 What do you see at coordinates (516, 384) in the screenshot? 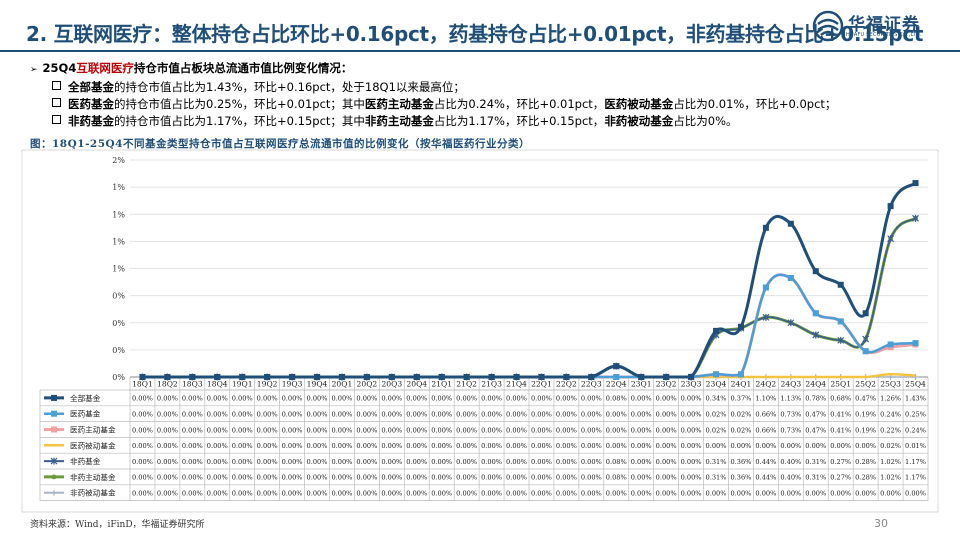
I see `x-tick-label: 21Q4` at bounding box center [516, 384].